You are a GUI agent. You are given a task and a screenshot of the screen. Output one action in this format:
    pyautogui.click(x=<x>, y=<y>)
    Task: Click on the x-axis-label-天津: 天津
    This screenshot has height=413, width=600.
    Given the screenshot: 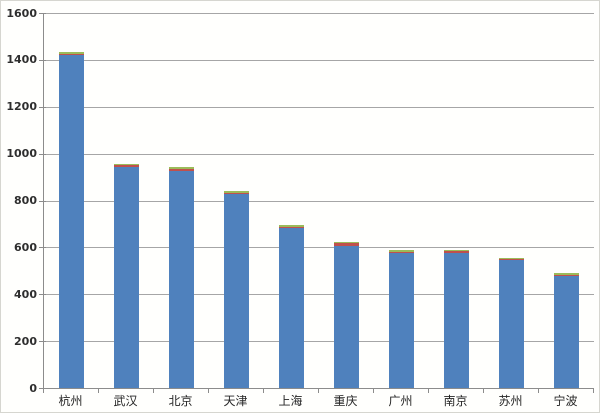 What is the action you would take?
    pyautogui.click(x=235, y=401)
    